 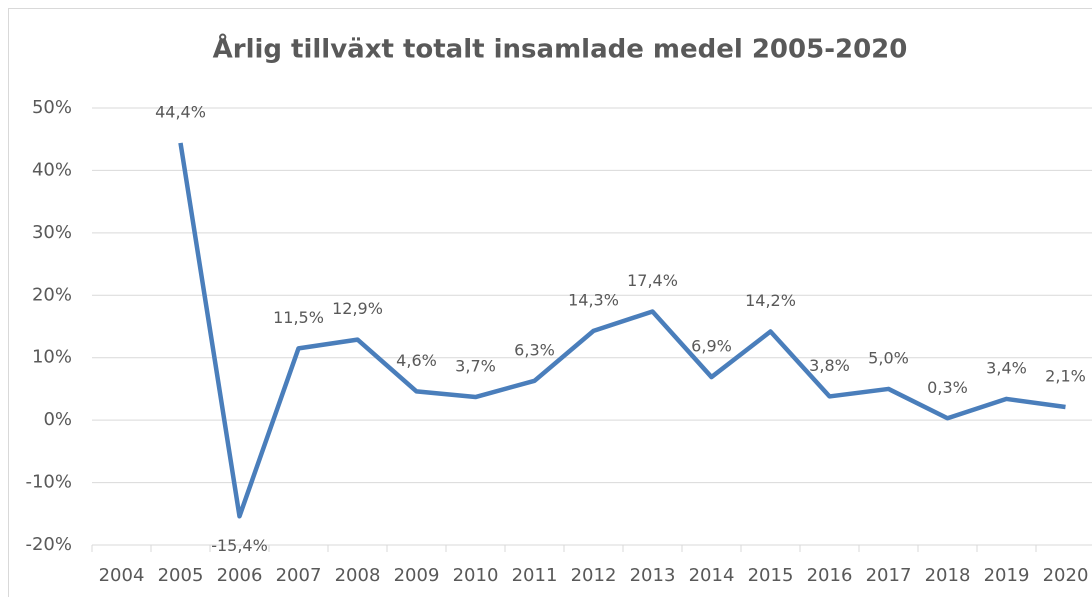 What do you see at coordinates (57, 419) in the screenshot?
I see `y-tick-label: 0%` at bounding box center [57, 419].